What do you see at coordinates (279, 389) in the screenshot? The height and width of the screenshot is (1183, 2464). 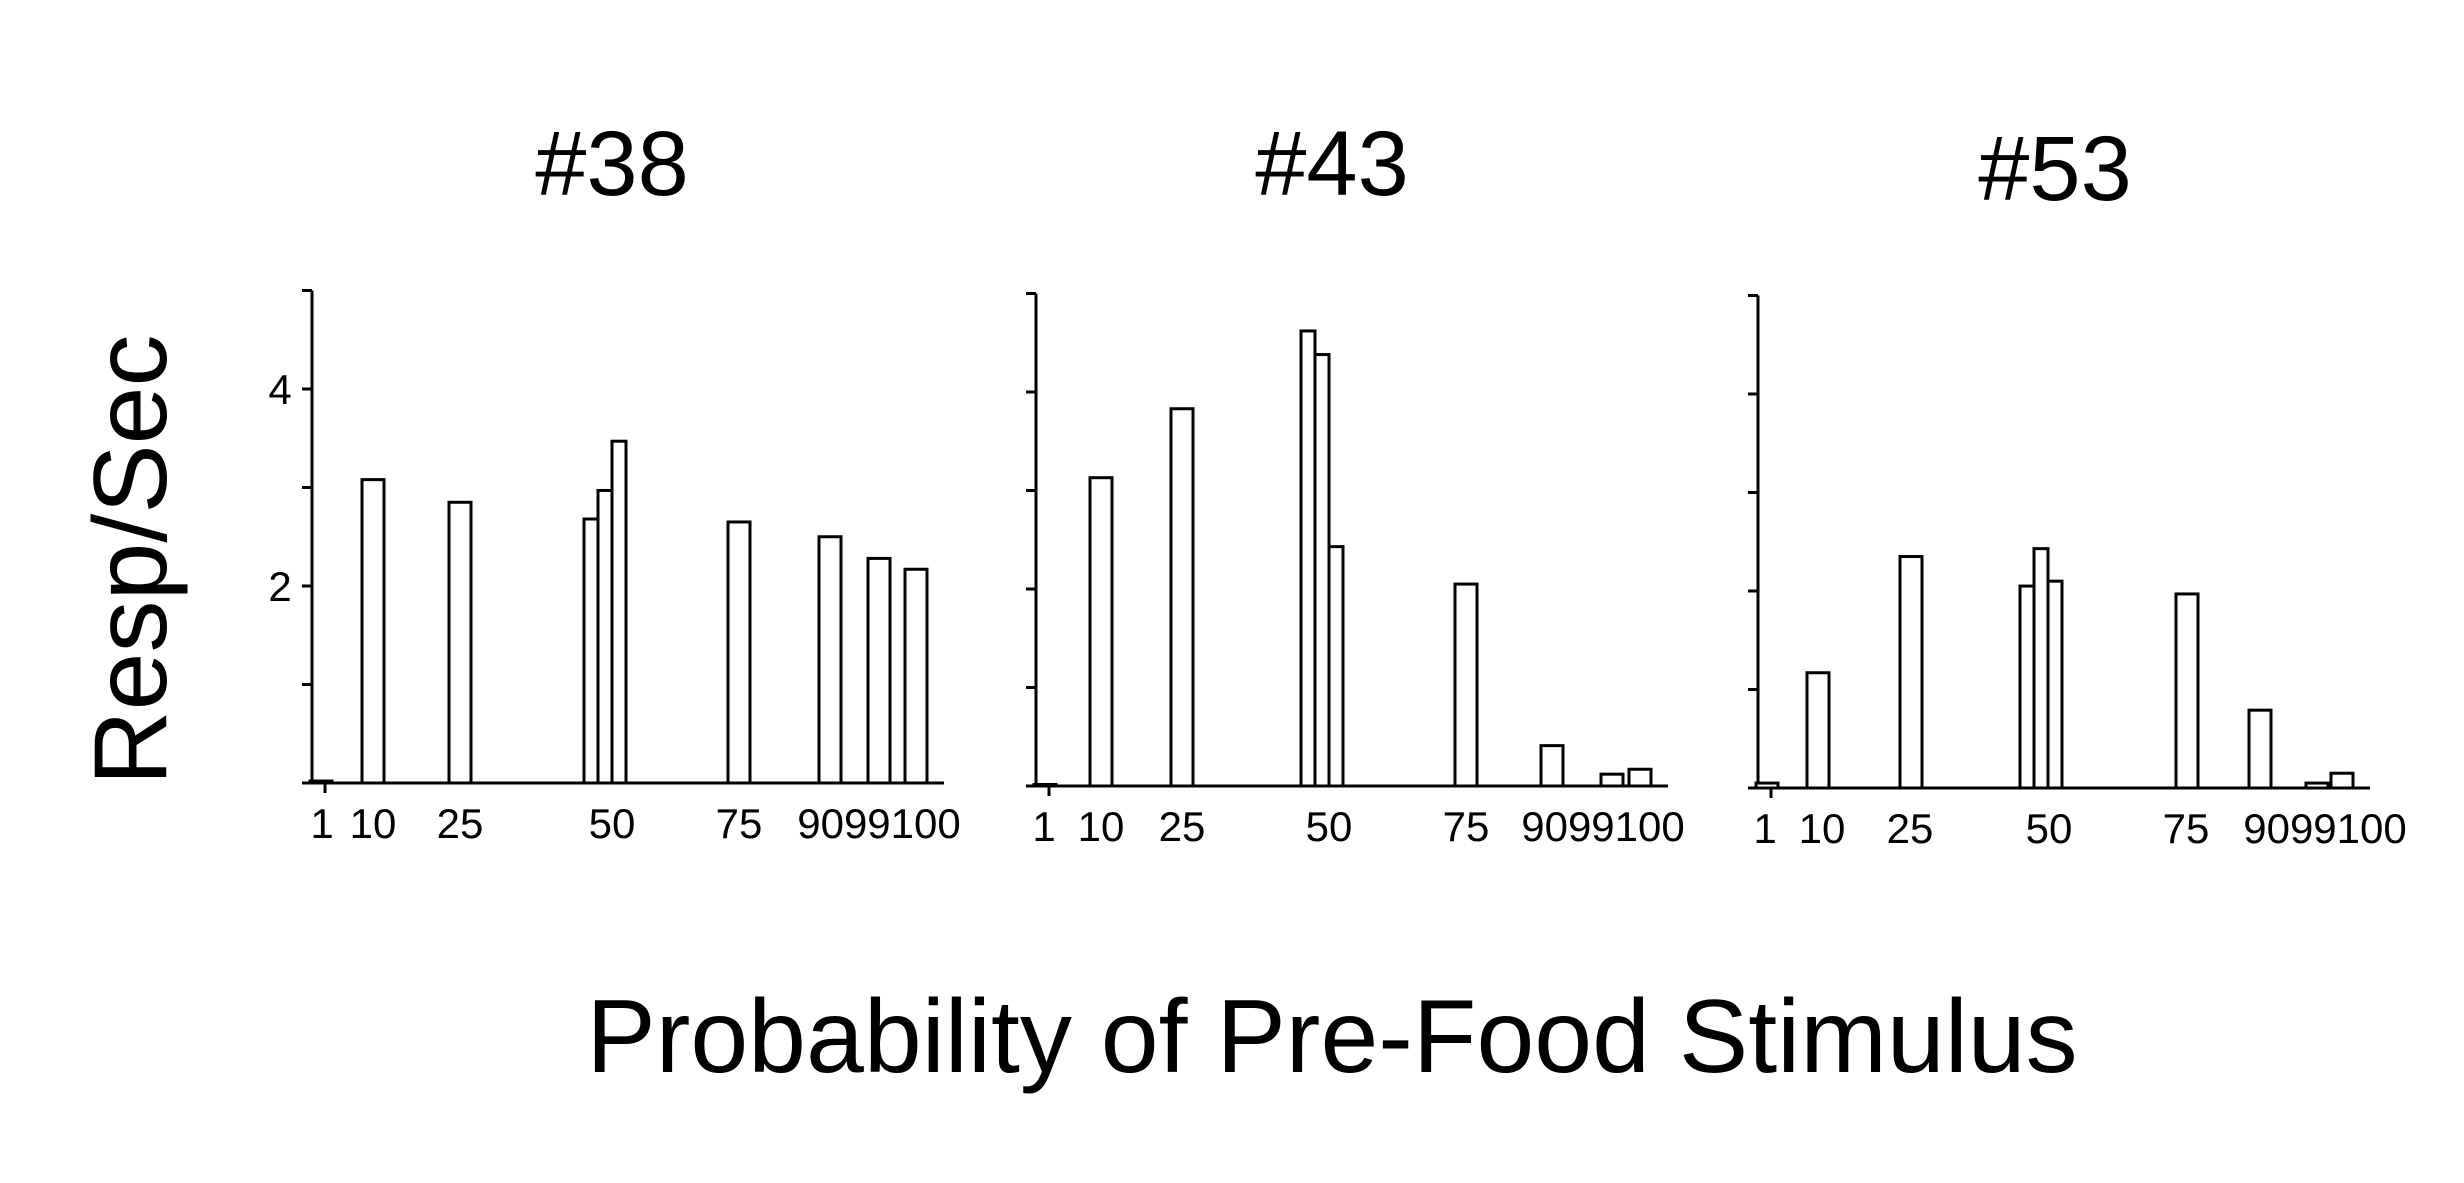 I see `y-tick-label: 4` at bounding box center [279, 389].